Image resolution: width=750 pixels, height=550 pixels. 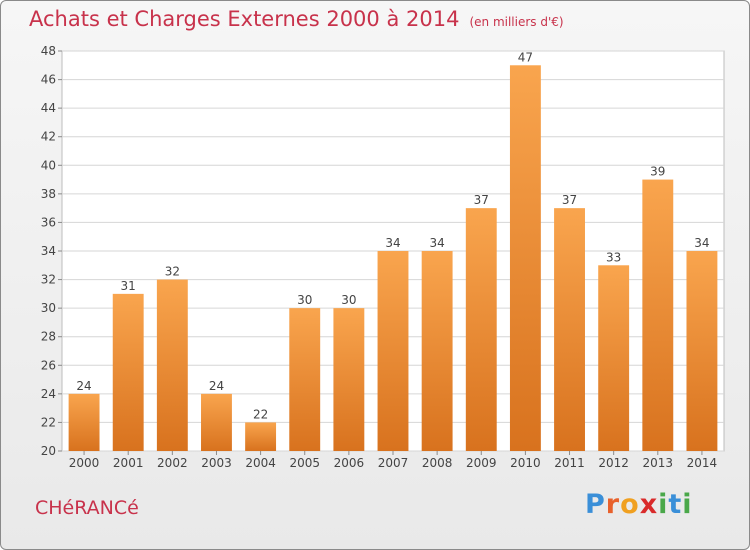 I want to click on y-tick-label: 24, so click(x=48, y=394).